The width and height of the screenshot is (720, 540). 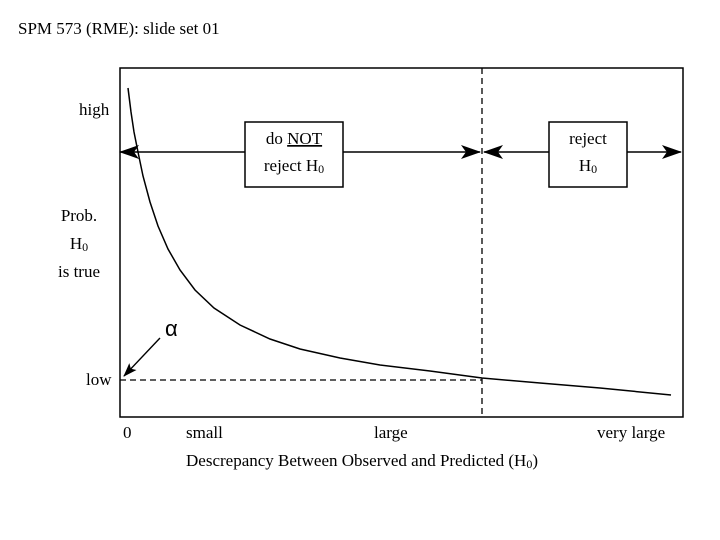 I want to click on y-title-line1: Prob., so click(x=79, y=215).